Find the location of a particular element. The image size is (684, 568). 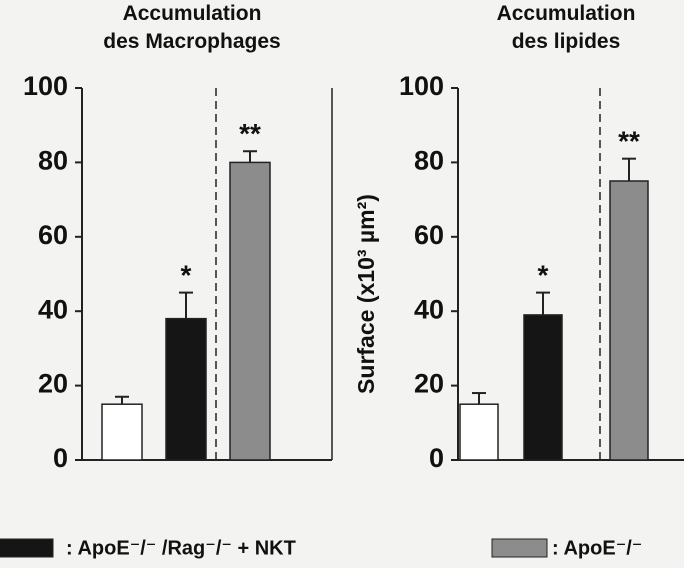

legend-label: : ApoE⁻/⁻ is located at coordinates (597, 548).